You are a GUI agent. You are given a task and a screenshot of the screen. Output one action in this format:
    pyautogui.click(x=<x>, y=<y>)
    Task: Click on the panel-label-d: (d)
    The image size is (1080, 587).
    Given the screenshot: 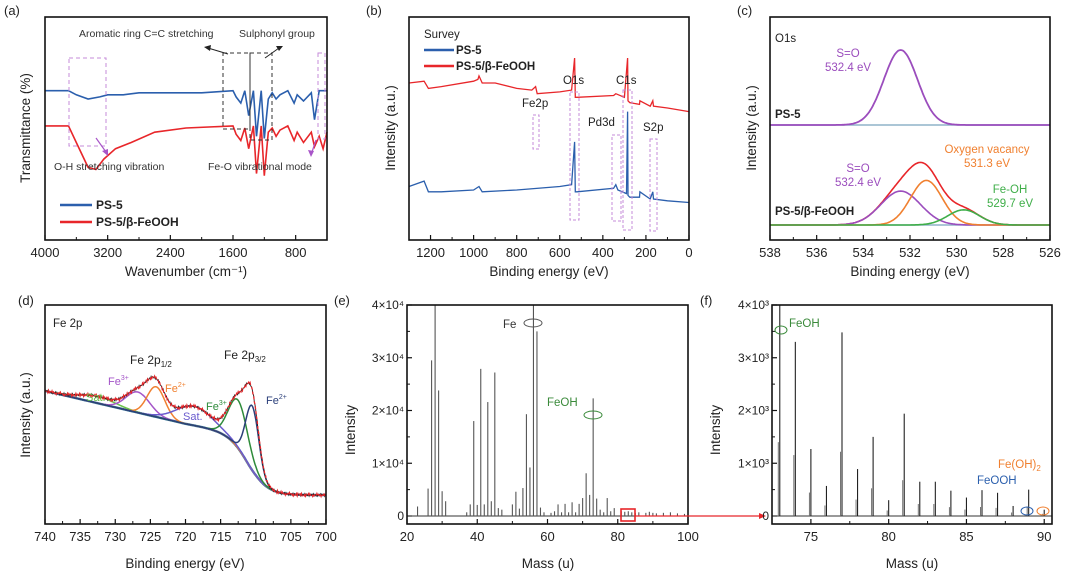 What is the action you would take?
    pyautogui.click(x=26, y=300)
    